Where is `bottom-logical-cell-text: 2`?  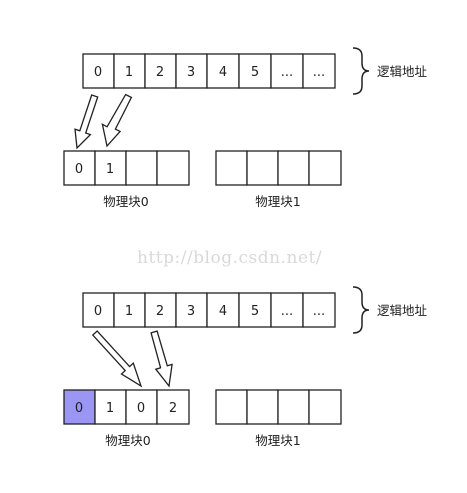
bottom-logical-cell-text: 2 is located at coordinates (160, 311).